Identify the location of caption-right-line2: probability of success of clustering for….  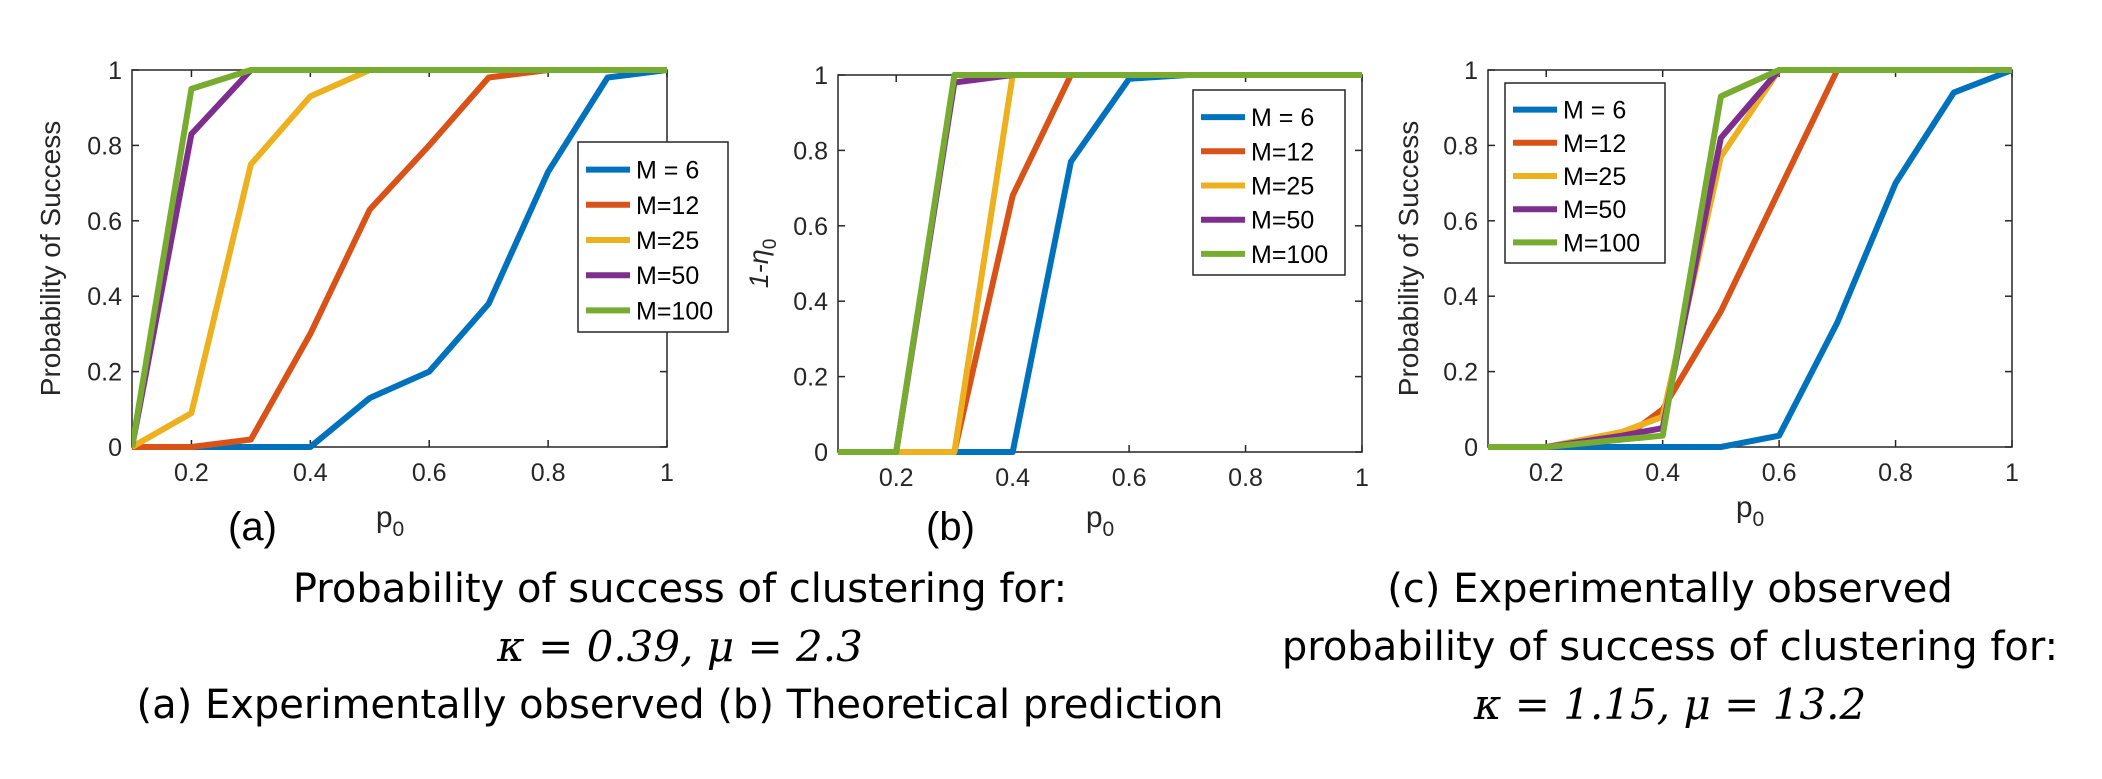
(1670, 647).